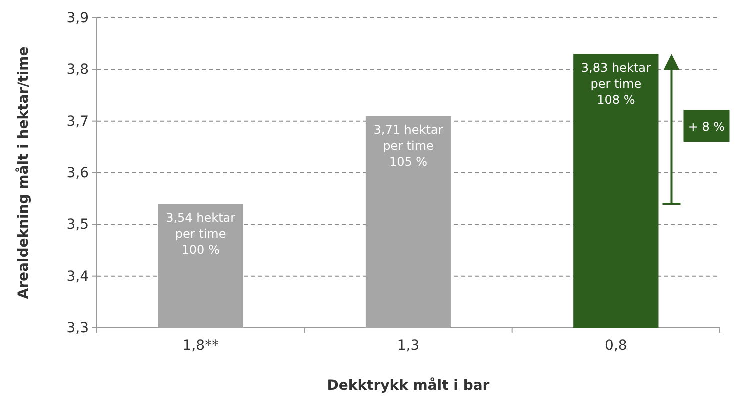 This screenshot has width=735, height=413. I want to click on y-tick-label: 3,8, so click(77, 70).